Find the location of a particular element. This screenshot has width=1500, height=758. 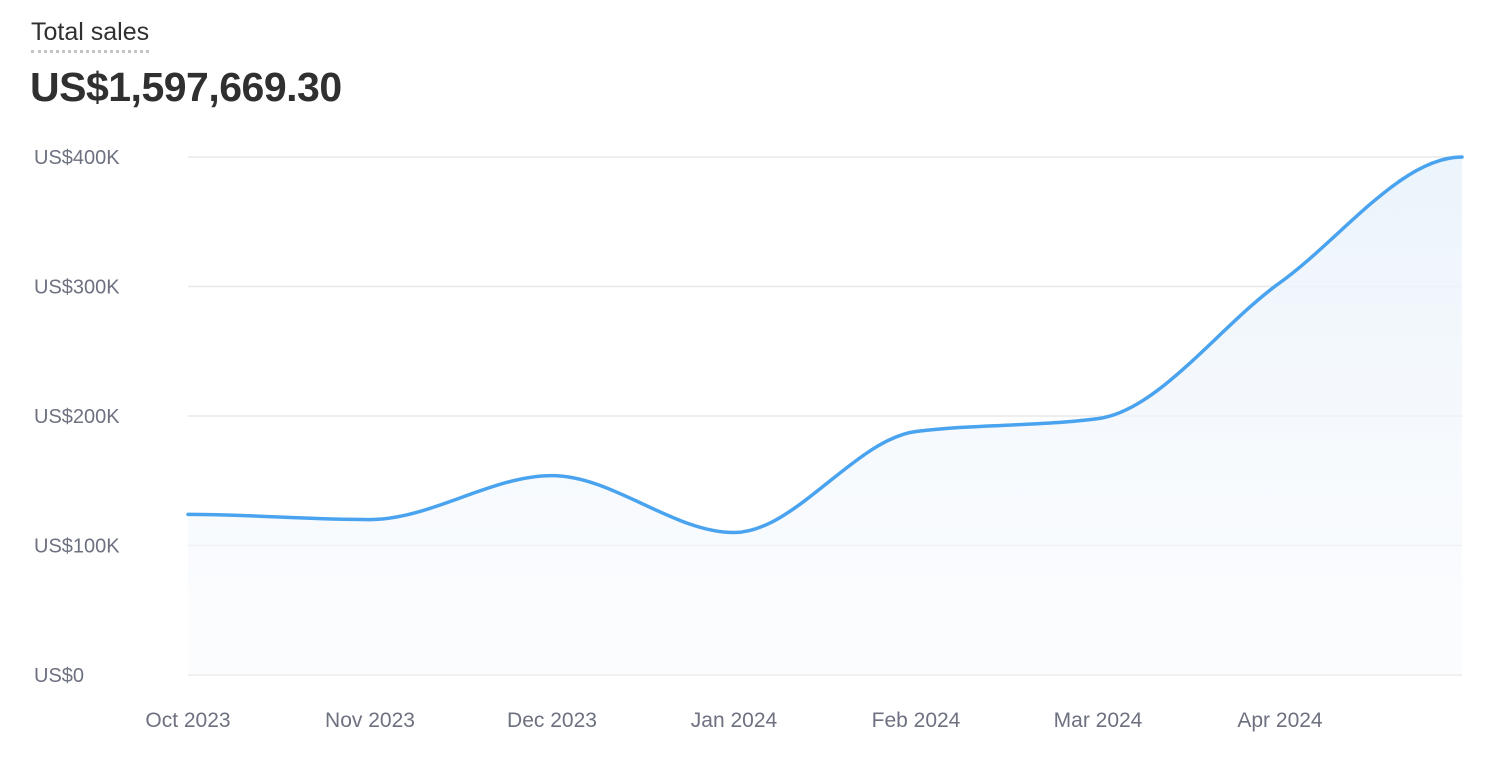

y-tick-label: US$0 is located at coordinates (59, 676).